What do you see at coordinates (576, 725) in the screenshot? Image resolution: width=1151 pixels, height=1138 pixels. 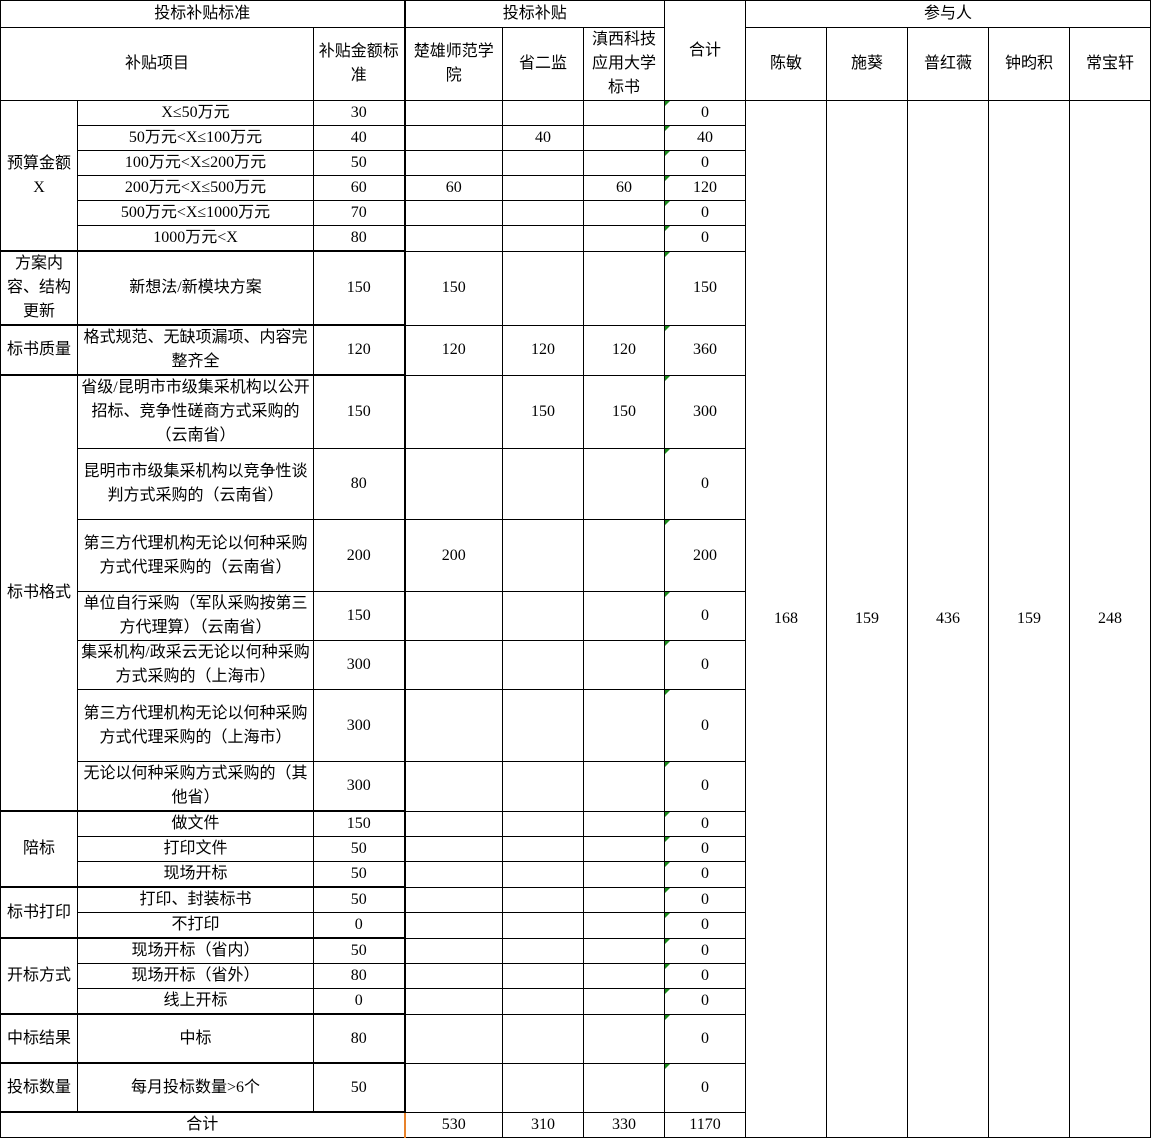 I see `table-row: 第三方代理机构无论以何种采购方式代理采购的（上海市） 300 0` at bounding box center [576, 725].